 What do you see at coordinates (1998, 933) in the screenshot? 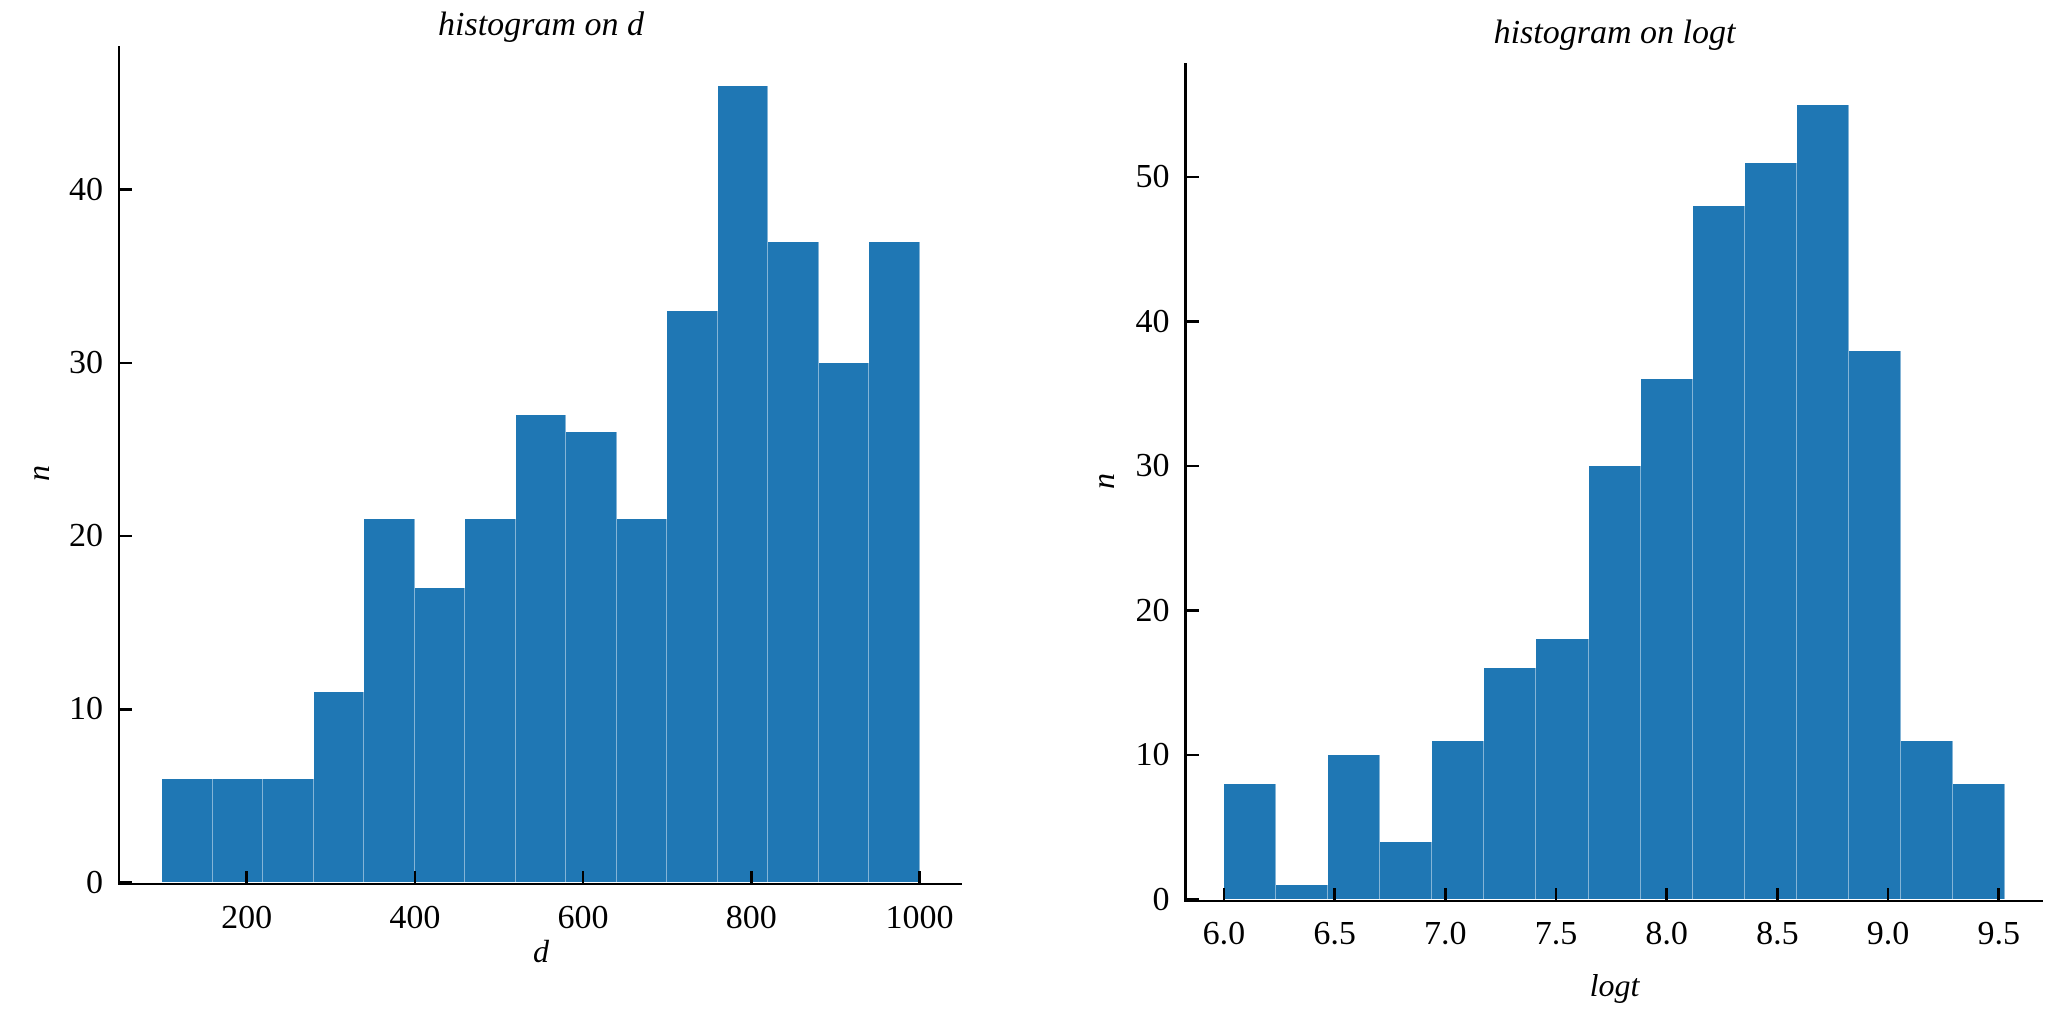
I see `x-tick-label: 9.5` at bounding box center [1998, 933].